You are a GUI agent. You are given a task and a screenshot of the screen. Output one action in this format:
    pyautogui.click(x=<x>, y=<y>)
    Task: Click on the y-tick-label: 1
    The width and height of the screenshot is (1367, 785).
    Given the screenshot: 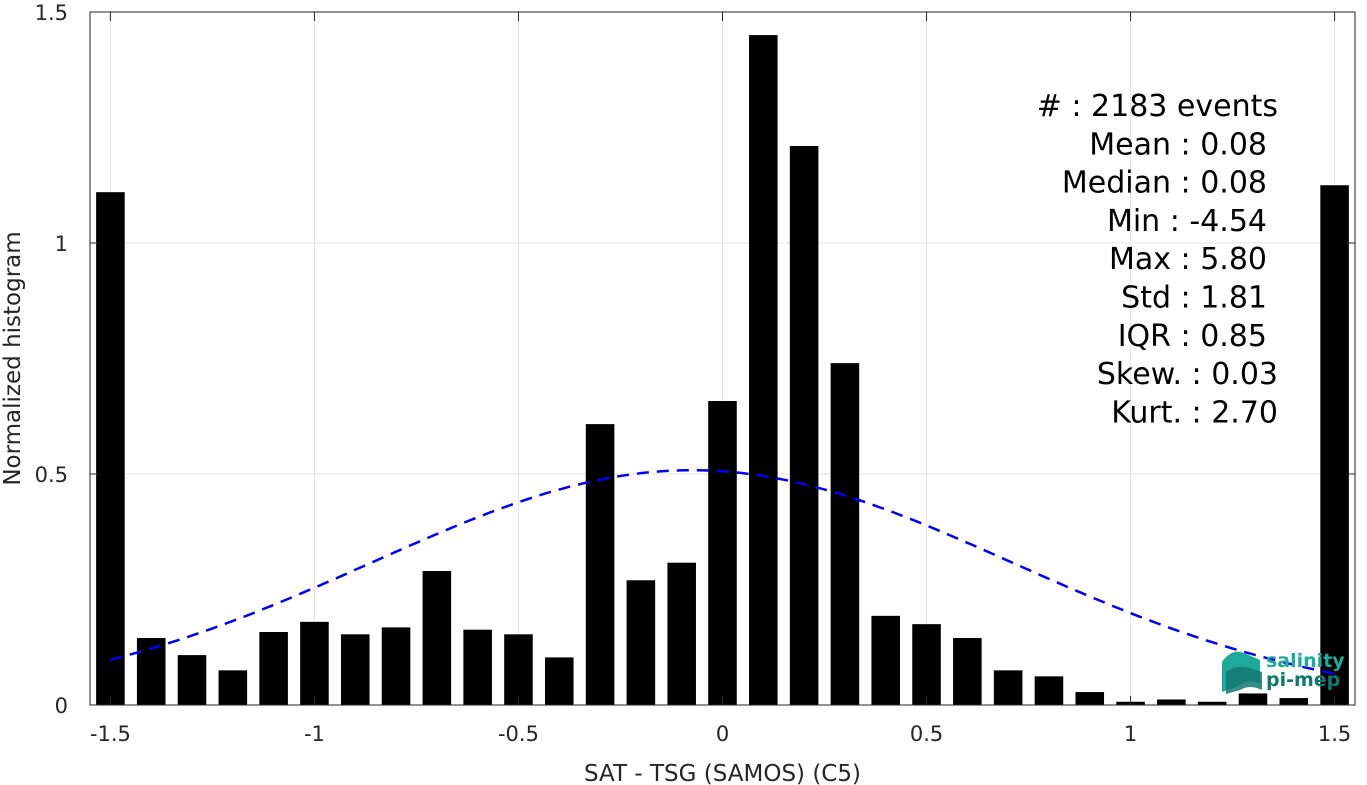 What is the action you would take?
    pyautogui.click(x=61, y=244)
    